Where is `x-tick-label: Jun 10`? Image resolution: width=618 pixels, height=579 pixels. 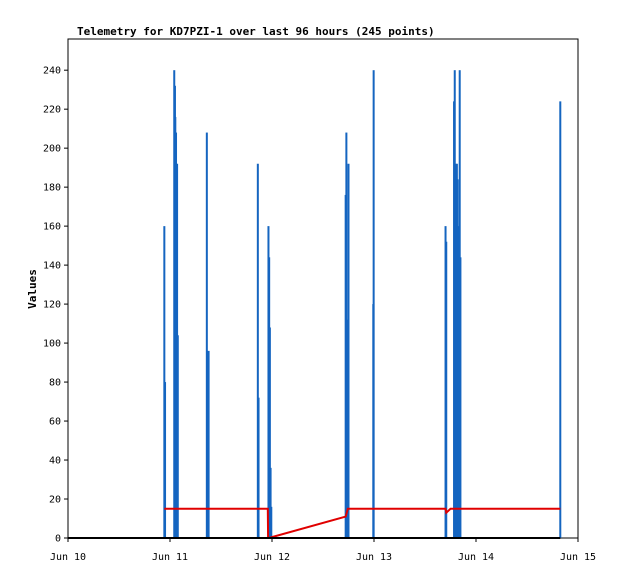 x-tick-label: Jun 10 is located at coordinates (68, 557).